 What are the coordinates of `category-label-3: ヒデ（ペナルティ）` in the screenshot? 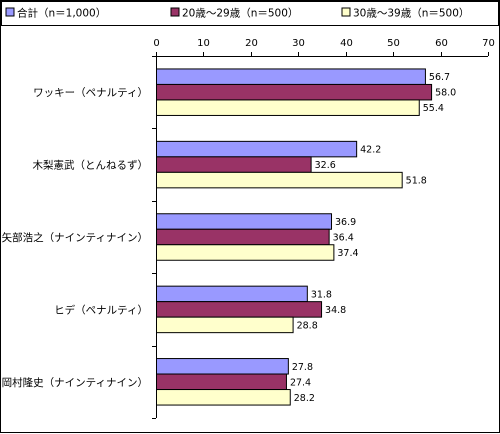 It's located at (101, 309).